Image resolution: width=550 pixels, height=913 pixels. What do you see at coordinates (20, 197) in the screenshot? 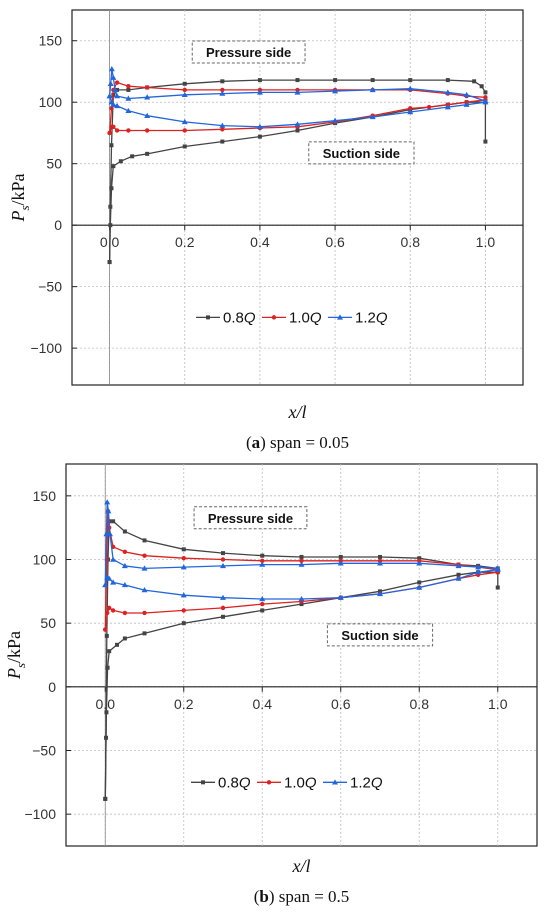
I see `y-axis-label: Ps/kPa` at bounding box center [20, 197].